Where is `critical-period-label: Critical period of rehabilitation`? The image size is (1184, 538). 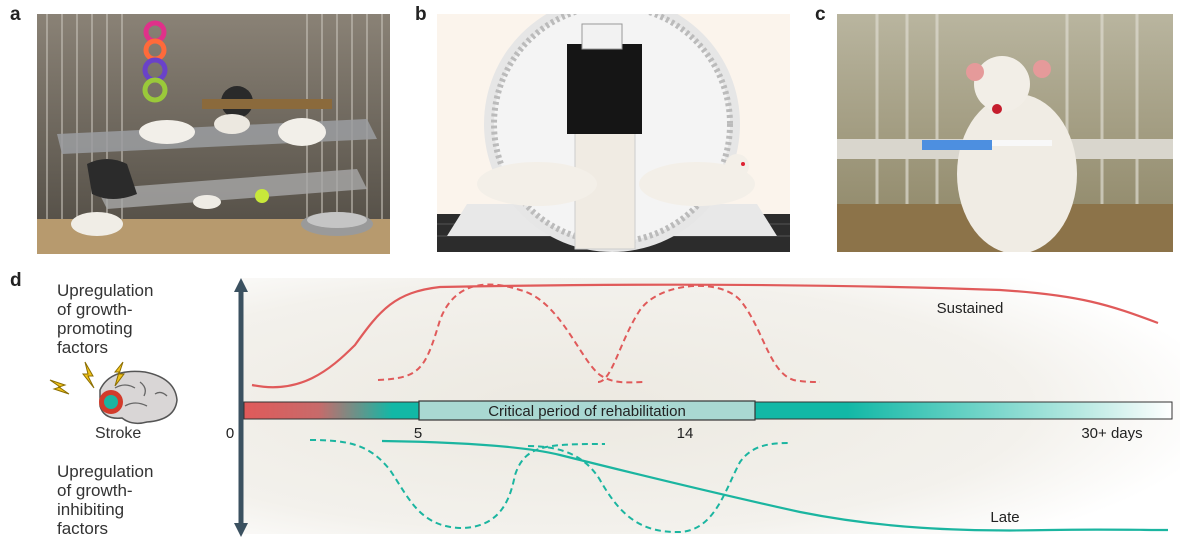 critical-period-label: Critical period of rehabilitation is located at coordinates (587, 411).